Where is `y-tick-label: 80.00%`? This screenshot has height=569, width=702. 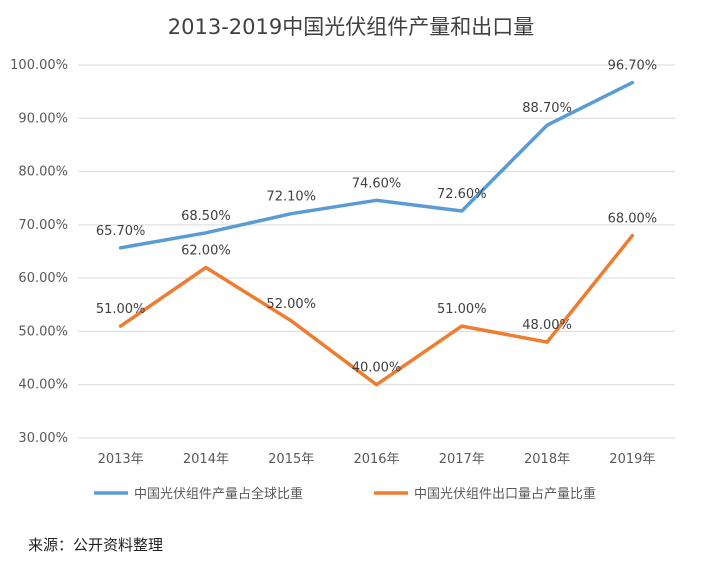
y-tick-label: 80.00% is located at coordinates (43, 172).